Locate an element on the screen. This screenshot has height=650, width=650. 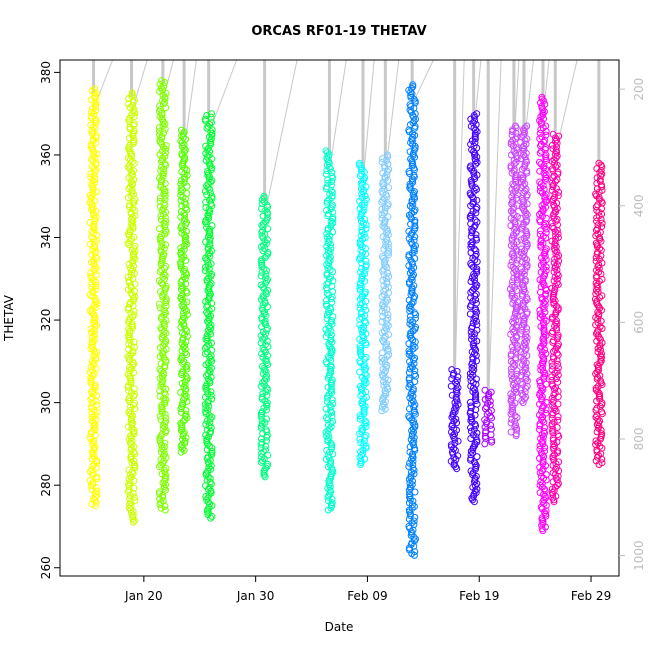
x-tick-label: Jan 20 is located at coordinates (143, 596).